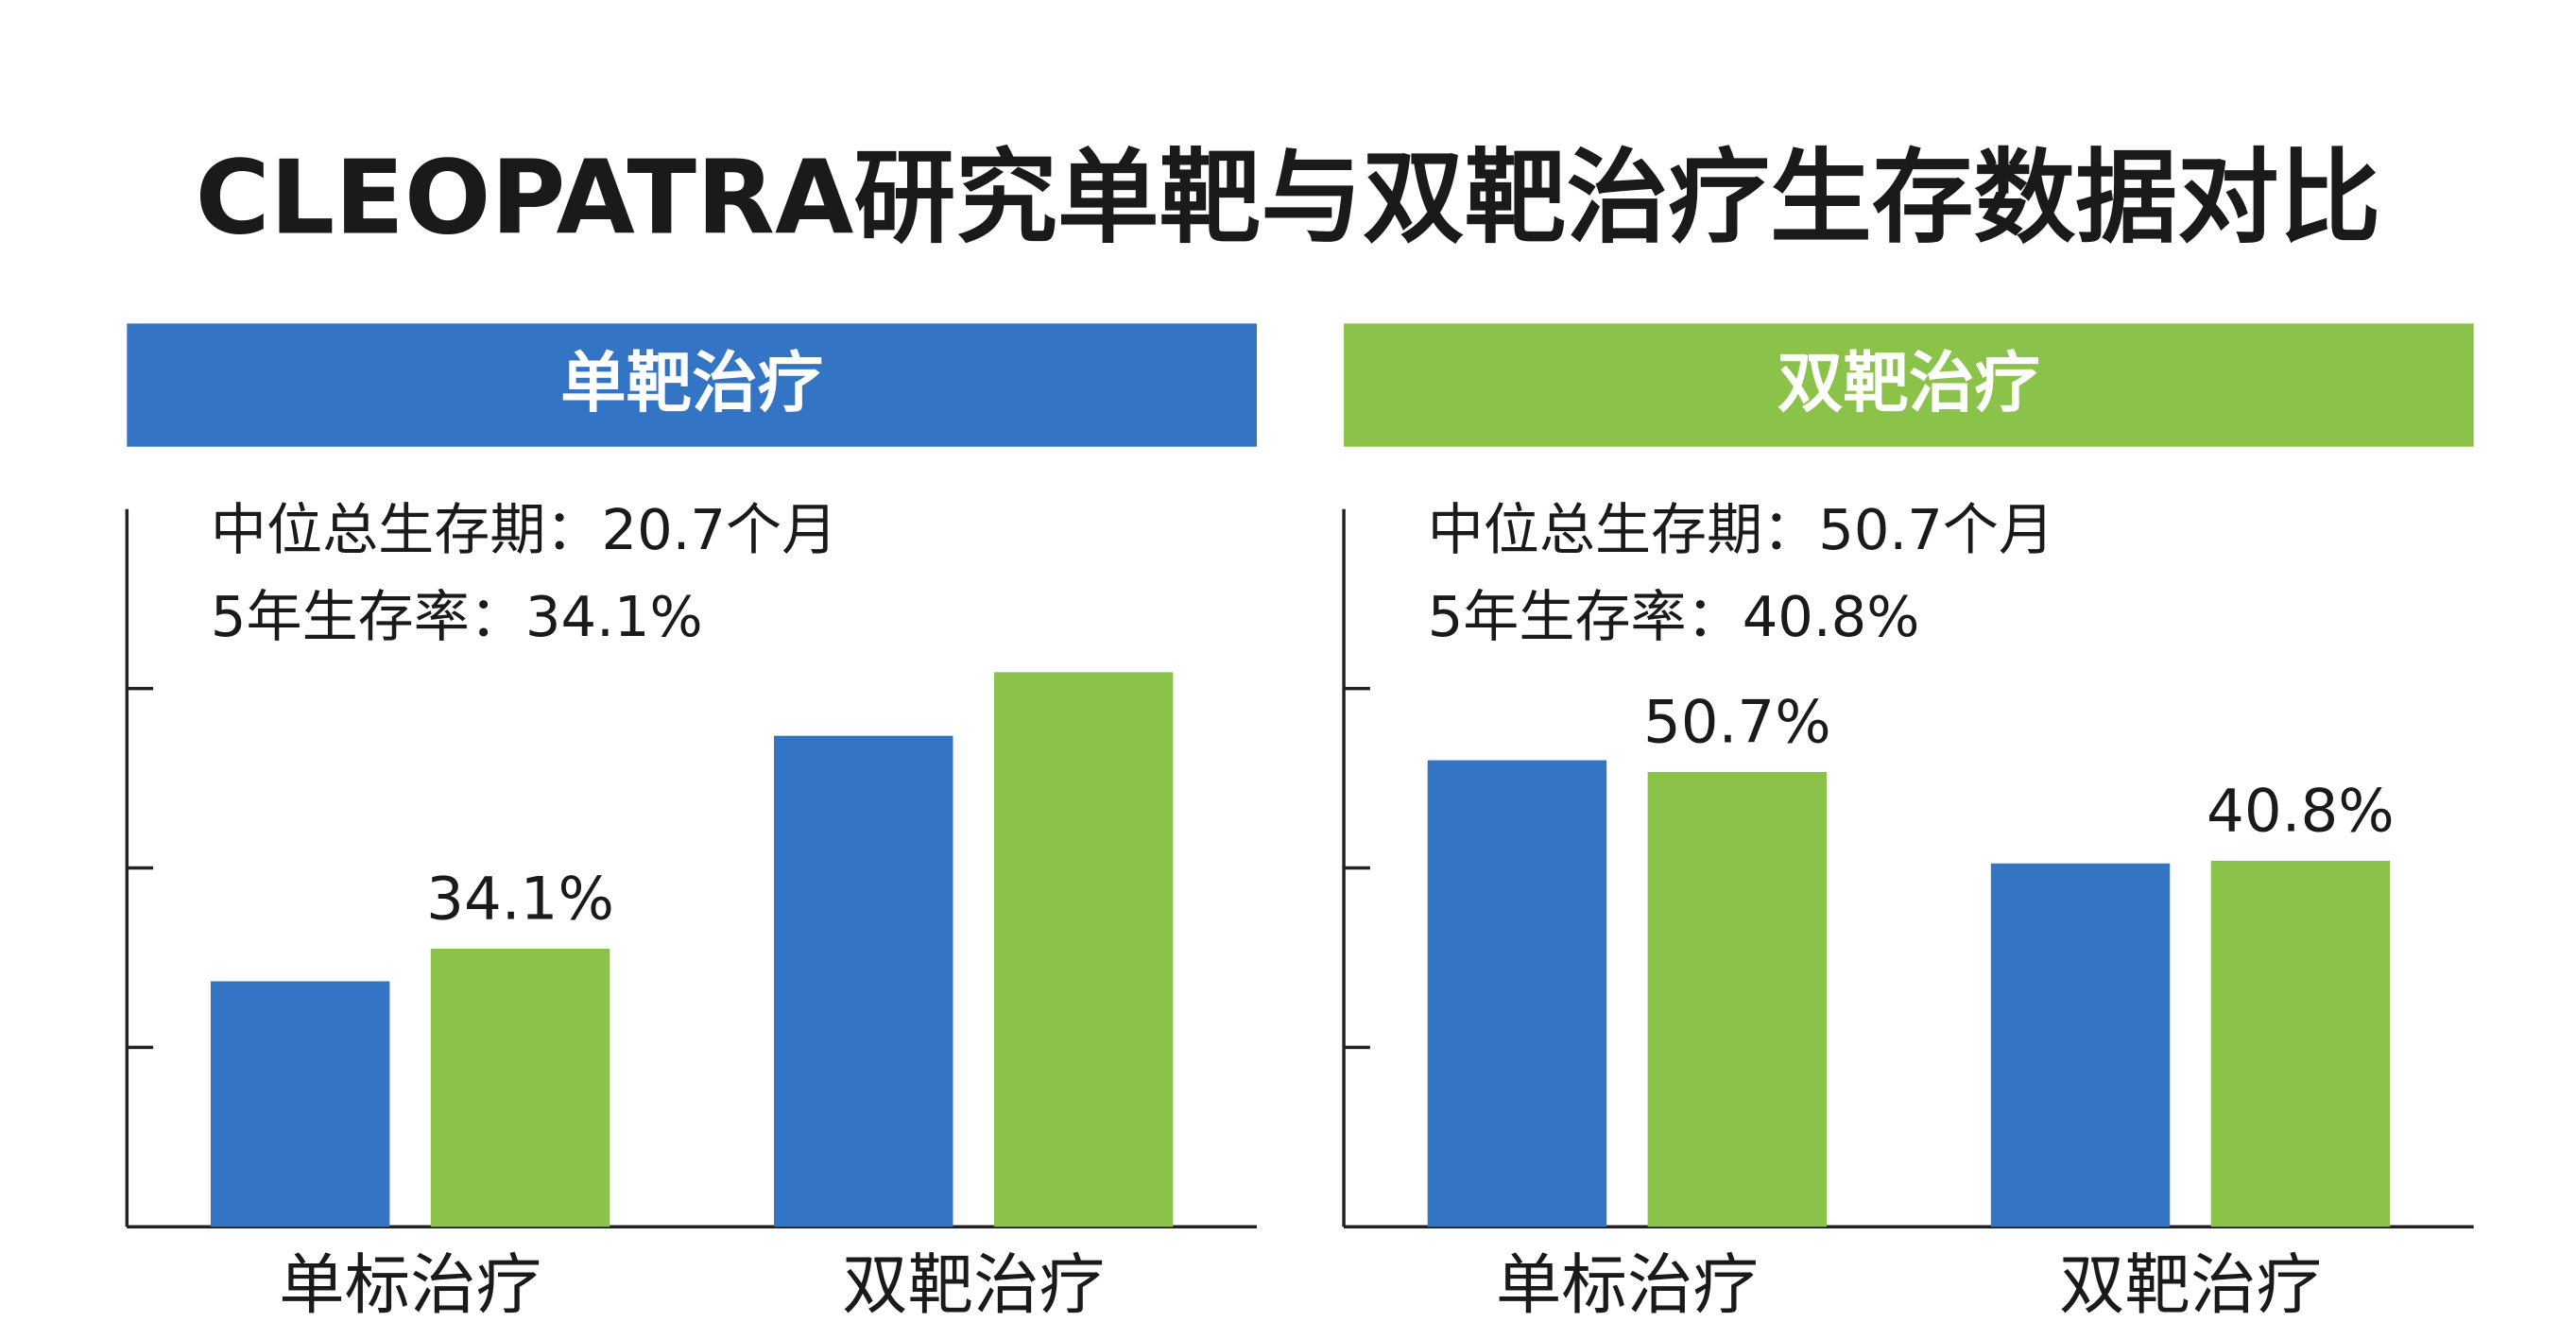 The image size is (2576, 1322). What do you see at coordinates (1737, 721) in the screenshot?
I see `value-label: 50.7%` at bounding box center [1737, 721].